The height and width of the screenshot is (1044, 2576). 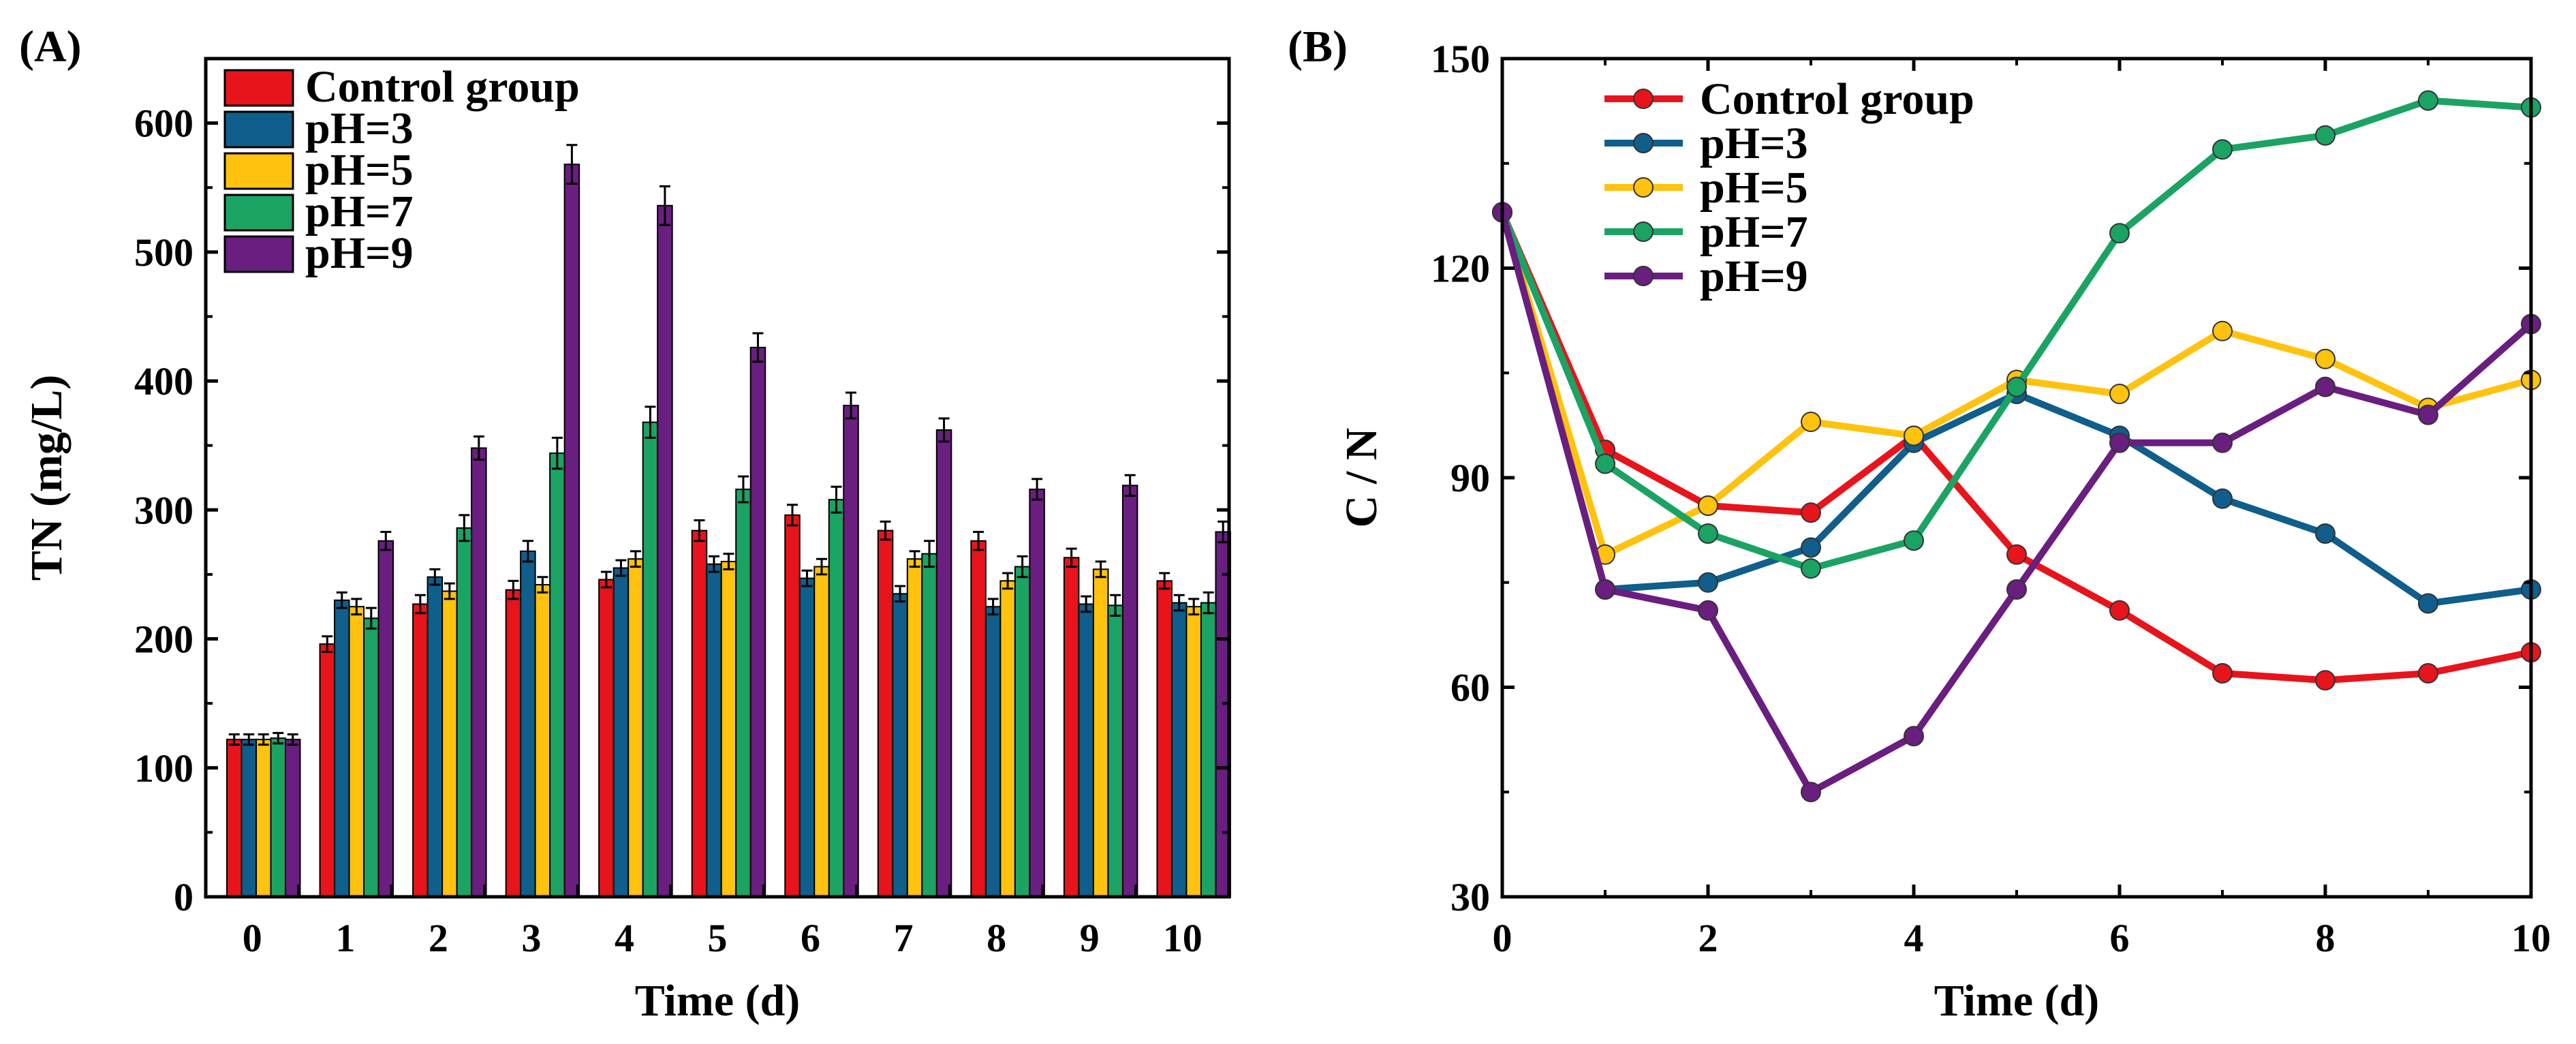 I want to click on x-tick-label-5: 5, so click(x=718, y=938).